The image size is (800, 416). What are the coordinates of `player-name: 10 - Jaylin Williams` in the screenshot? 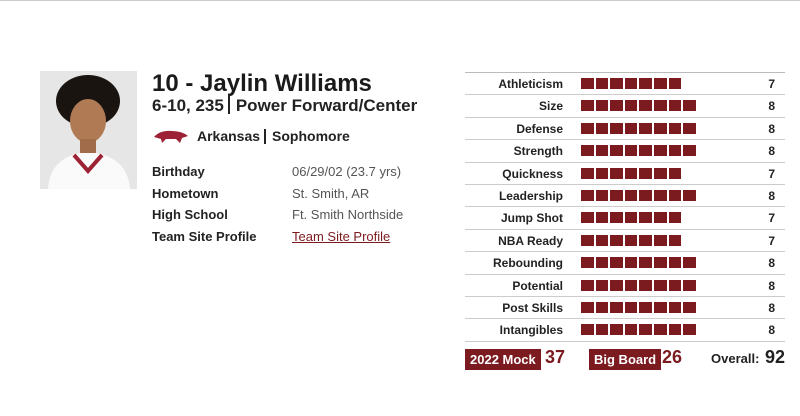 It's located at (262, 83).